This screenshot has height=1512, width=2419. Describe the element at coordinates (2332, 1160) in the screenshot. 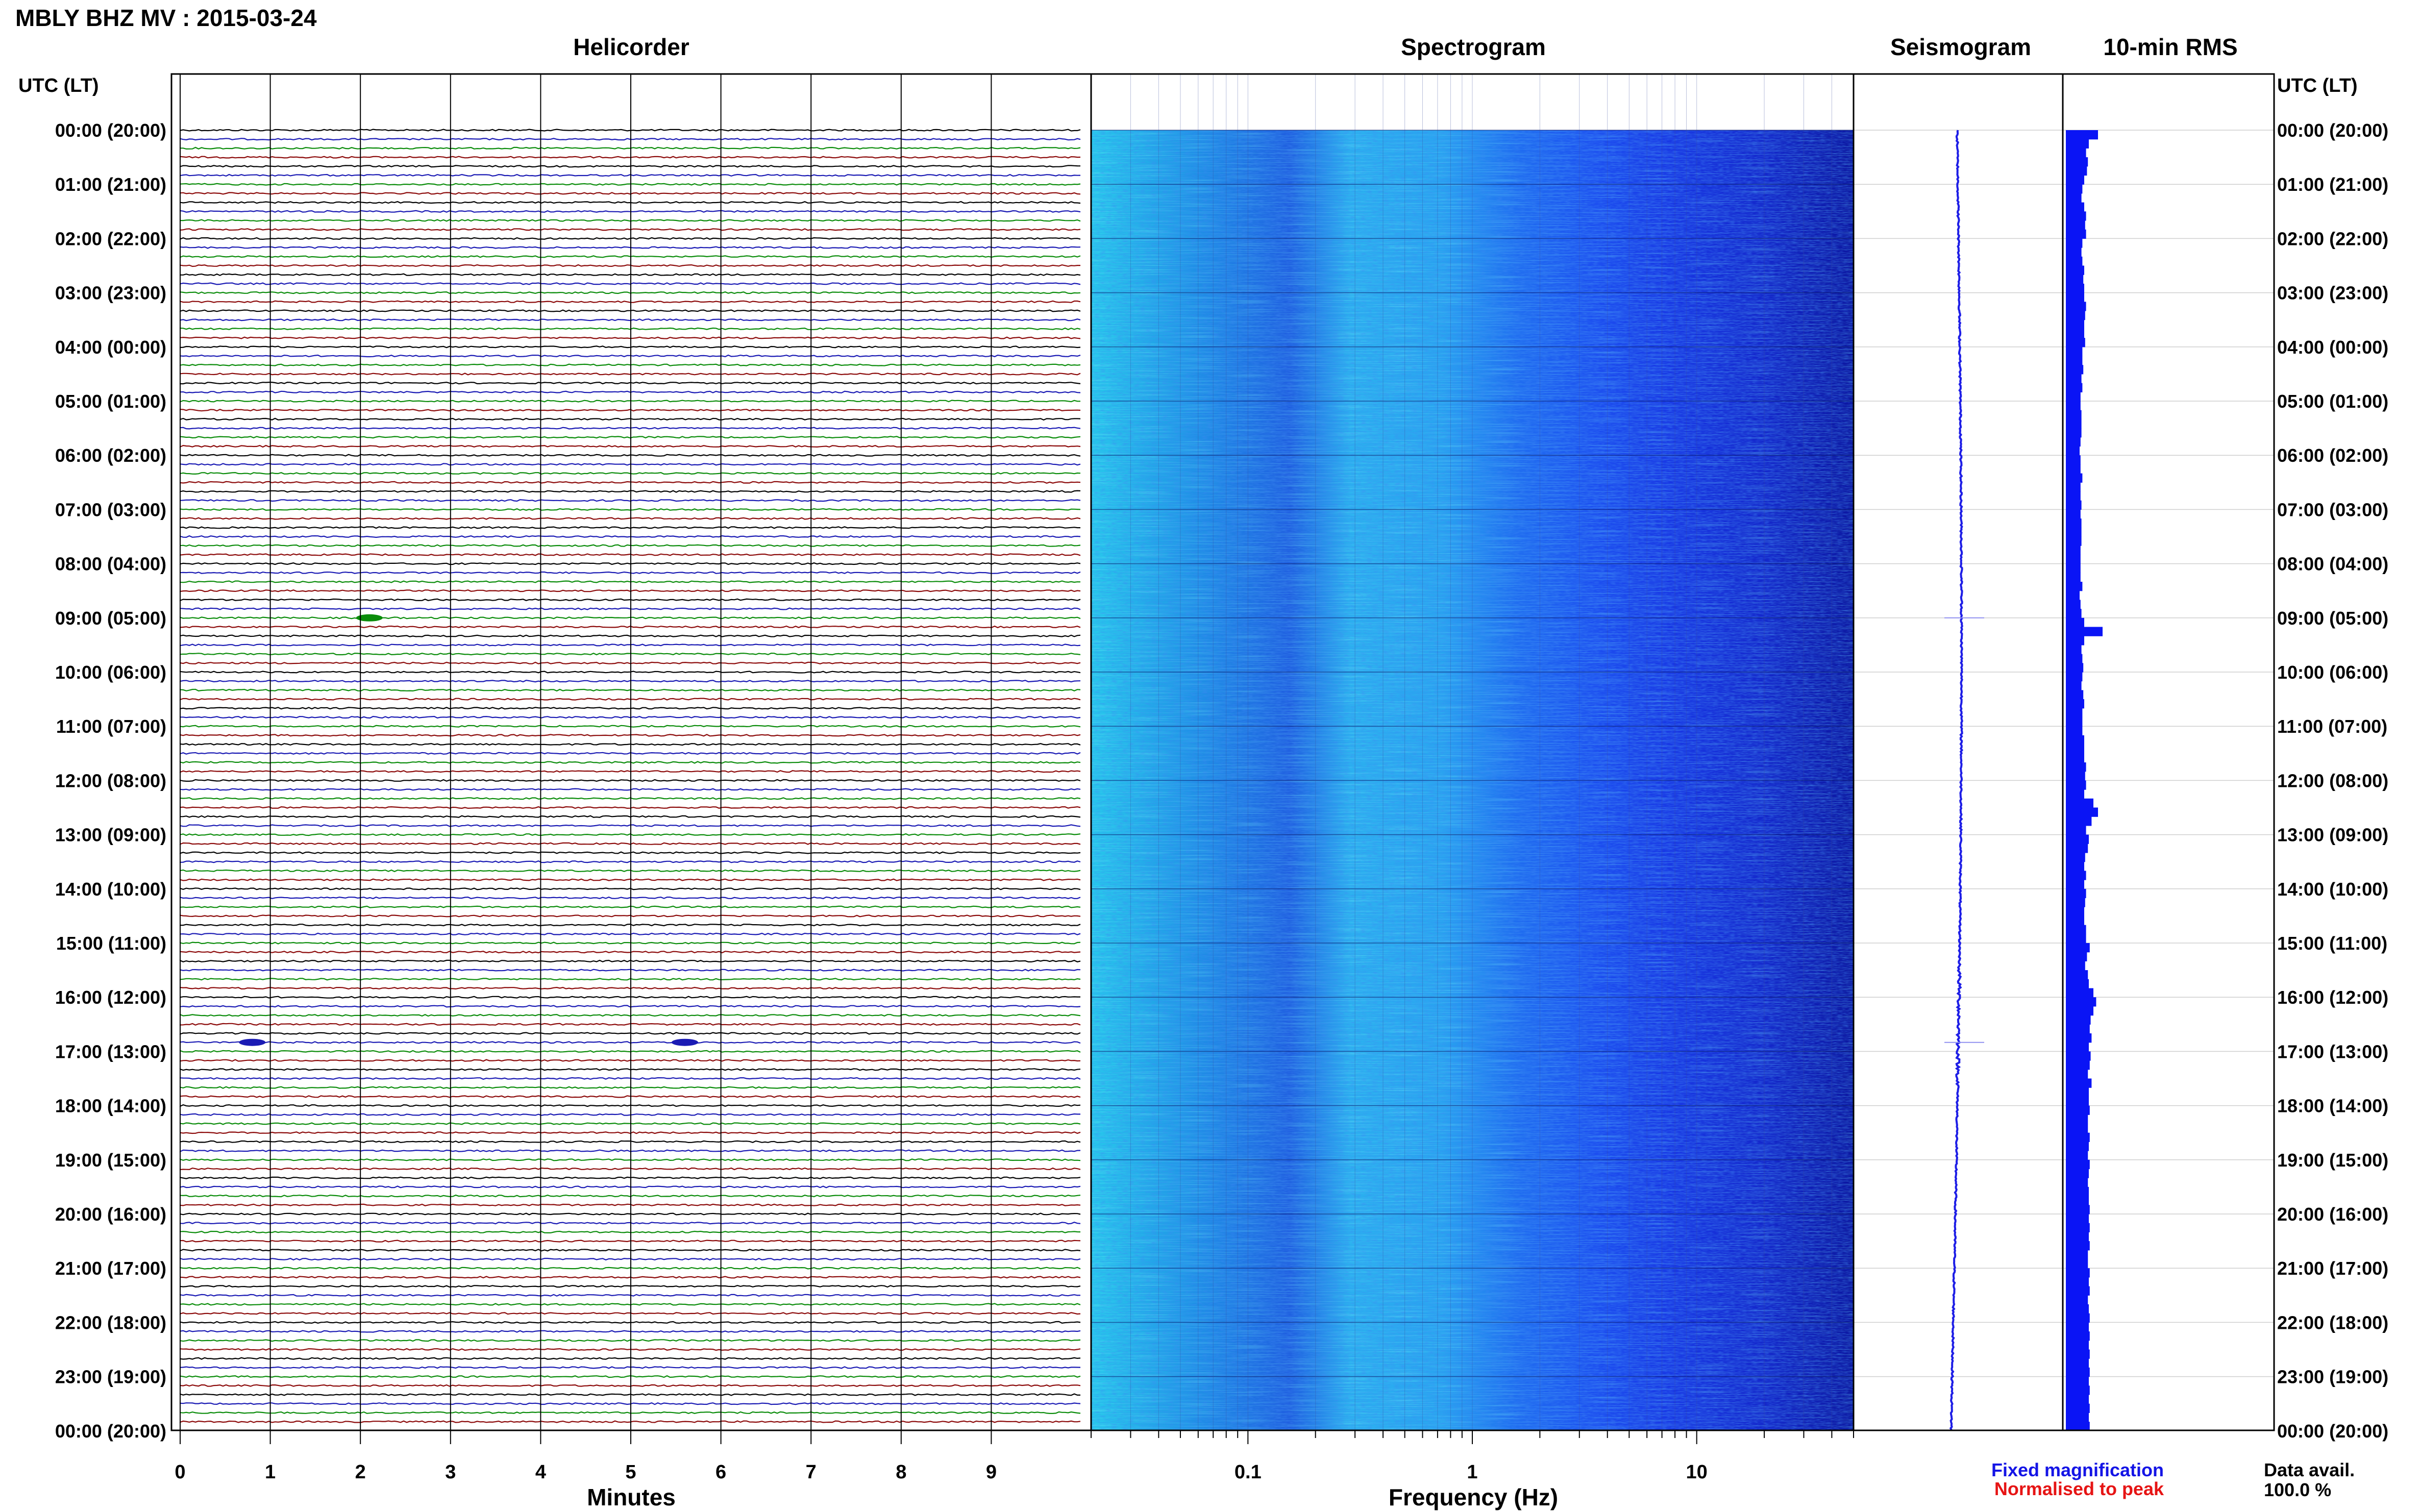

I see `time-tick-label-right: 19:00 (15:00)` at that location.